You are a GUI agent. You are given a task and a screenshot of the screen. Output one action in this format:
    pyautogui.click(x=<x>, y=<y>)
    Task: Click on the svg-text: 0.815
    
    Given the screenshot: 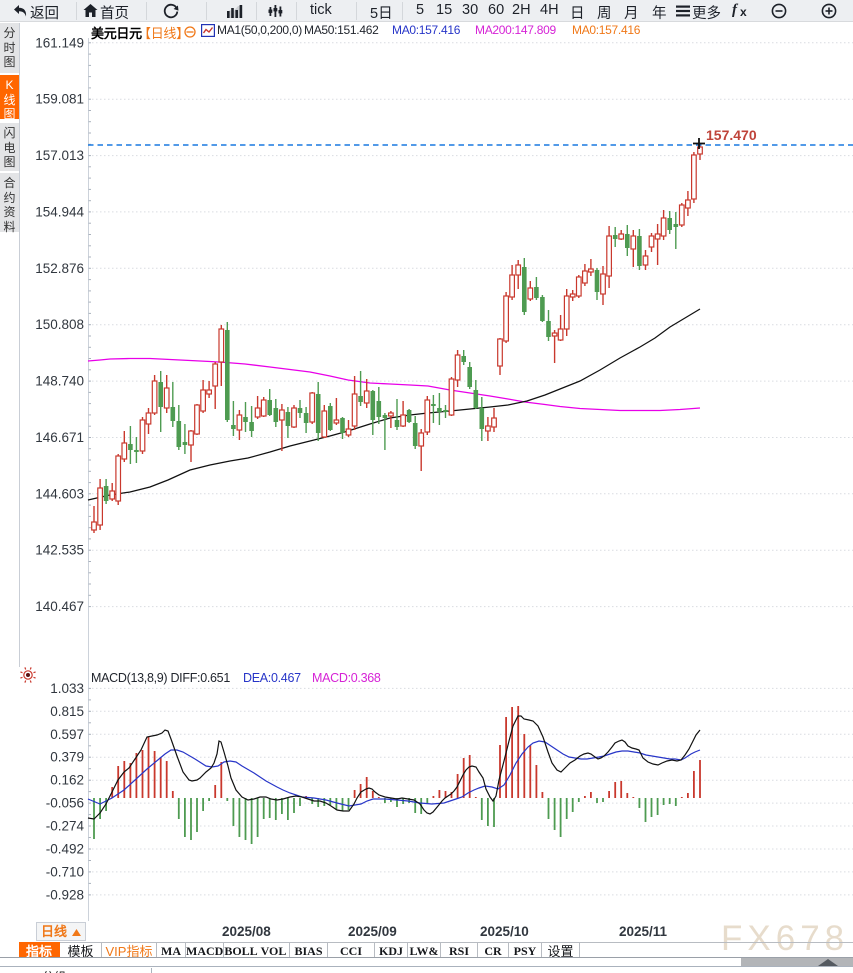 What is the action you would take?
    pyautogui.click(x=67, y=711)
    